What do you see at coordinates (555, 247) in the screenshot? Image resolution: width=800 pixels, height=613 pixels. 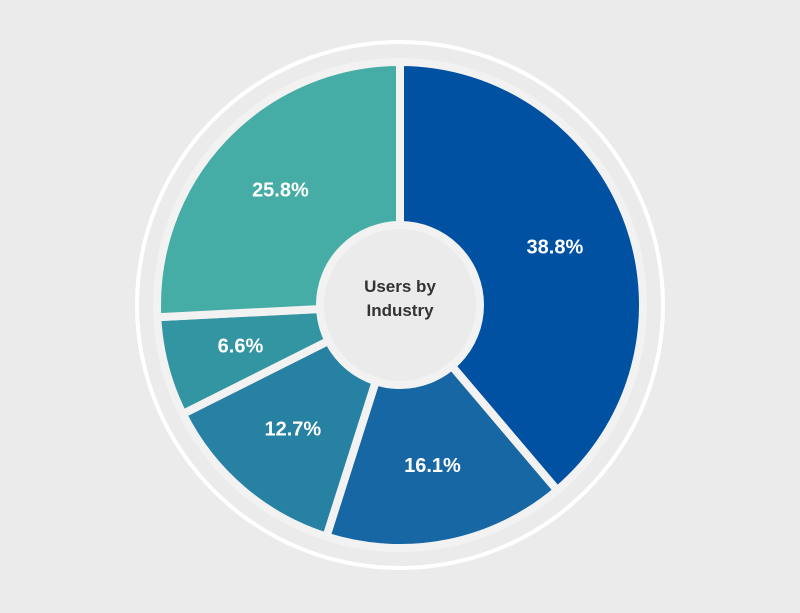 I see `data-label: 38.8%` at bounding box center [555, 247].